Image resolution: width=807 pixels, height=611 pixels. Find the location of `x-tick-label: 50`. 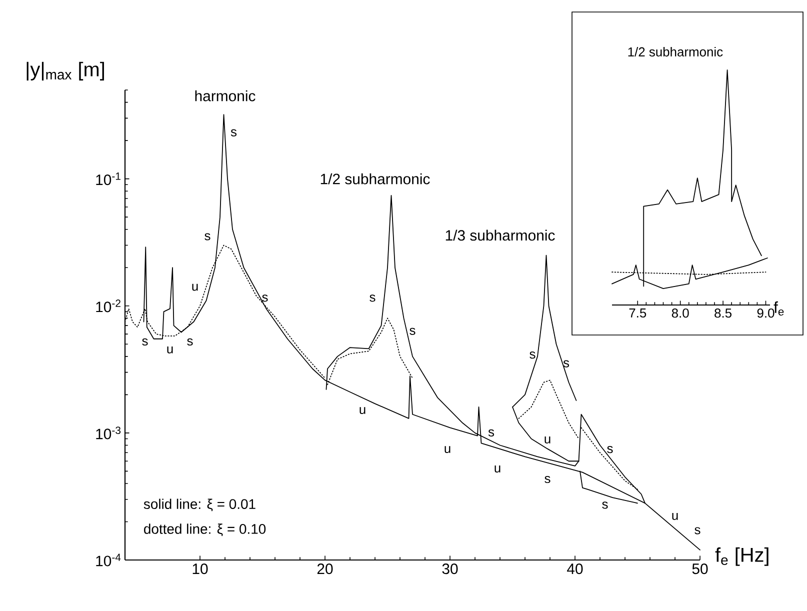

x-tick-label: 50 is located at coordinates (700, 569).